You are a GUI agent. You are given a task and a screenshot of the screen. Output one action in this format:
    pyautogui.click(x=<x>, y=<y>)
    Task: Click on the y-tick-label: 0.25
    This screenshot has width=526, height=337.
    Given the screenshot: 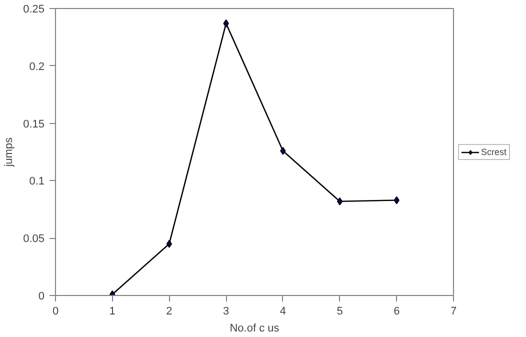 What is the action you would take?
    pyautogui.click(x=34, y=10)
    